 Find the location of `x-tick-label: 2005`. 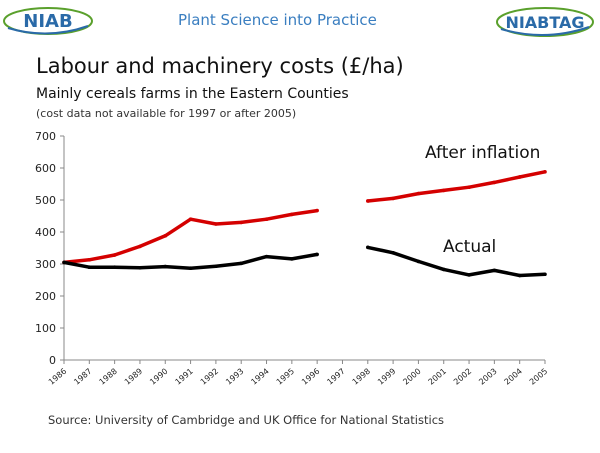

x-tick-label: 2005 is located at coordinates (538, 377).